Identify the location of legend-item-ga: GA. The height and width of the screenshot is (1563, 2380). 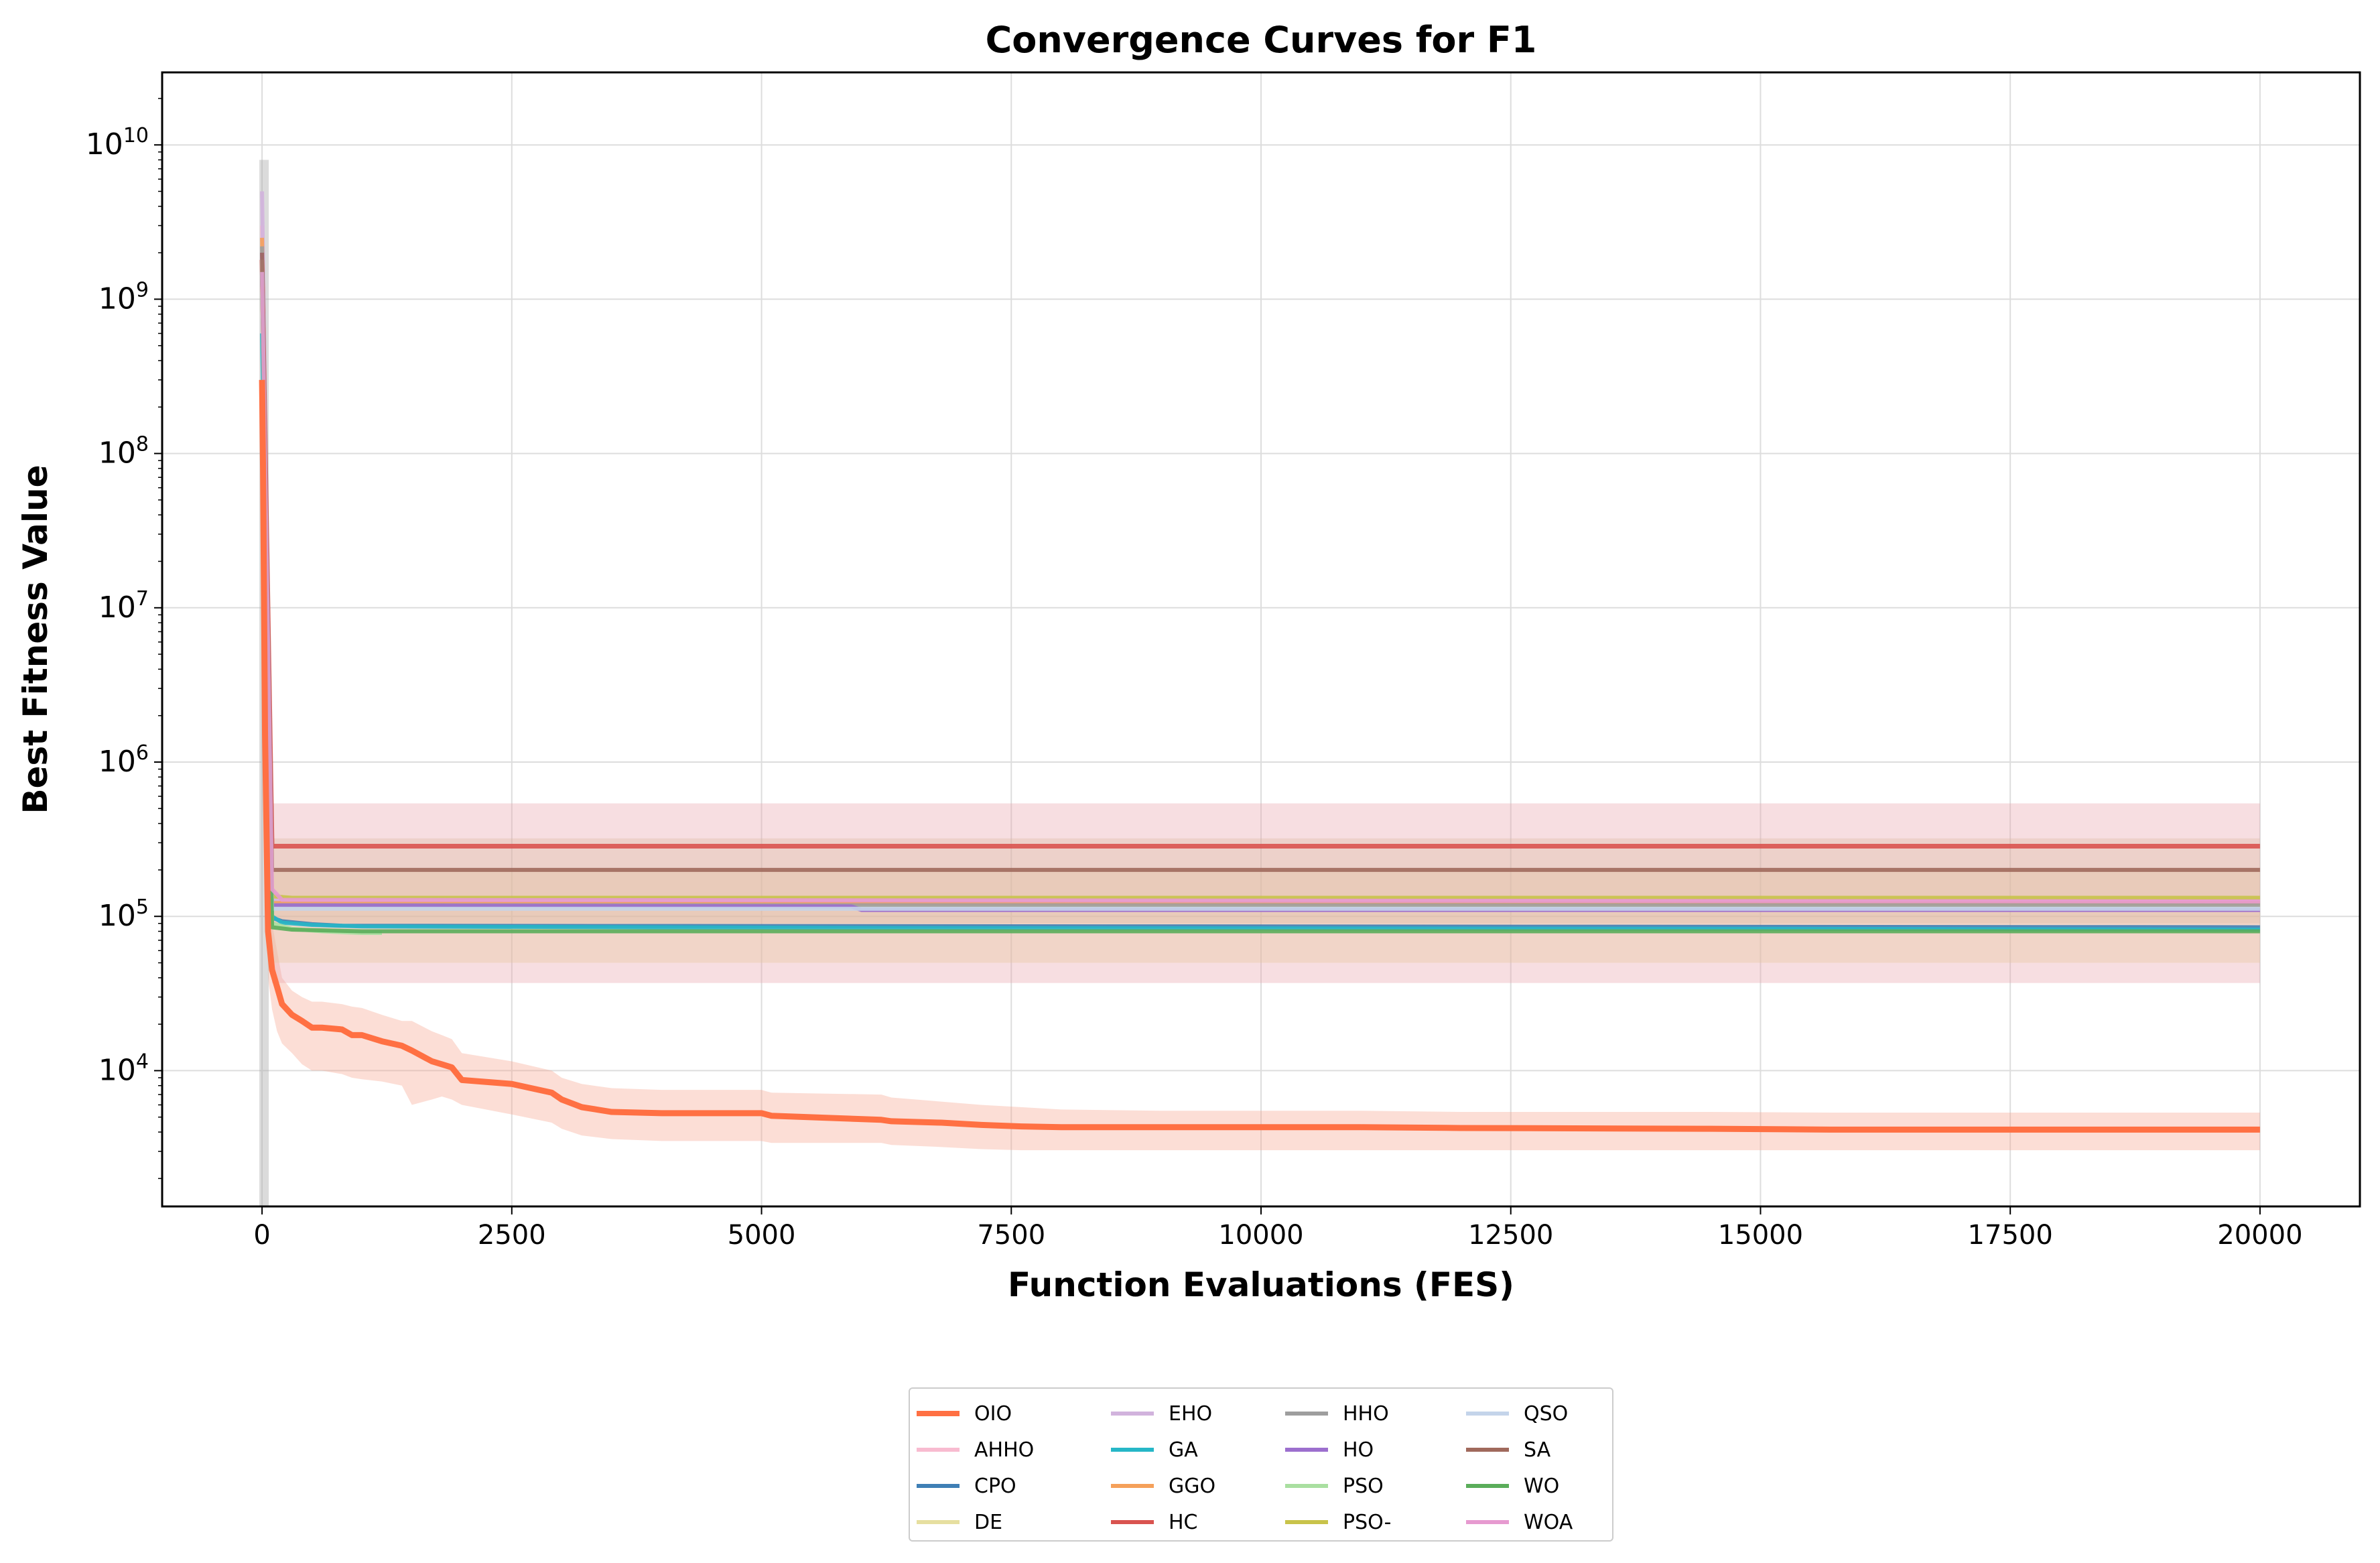
(1198, 1450).